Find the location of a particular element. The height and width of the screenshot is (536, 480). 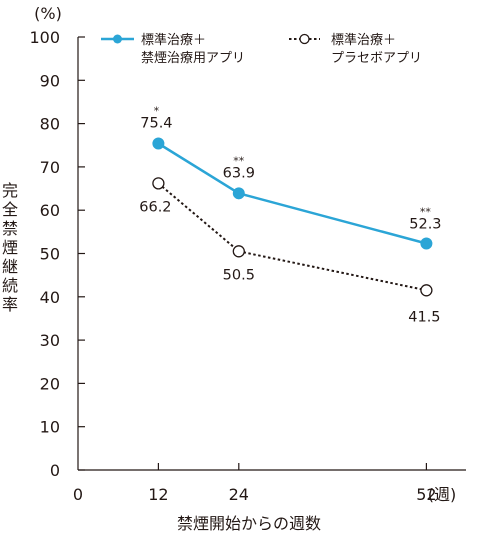

data-label: 66.2 is located at coordinates (155, 207).